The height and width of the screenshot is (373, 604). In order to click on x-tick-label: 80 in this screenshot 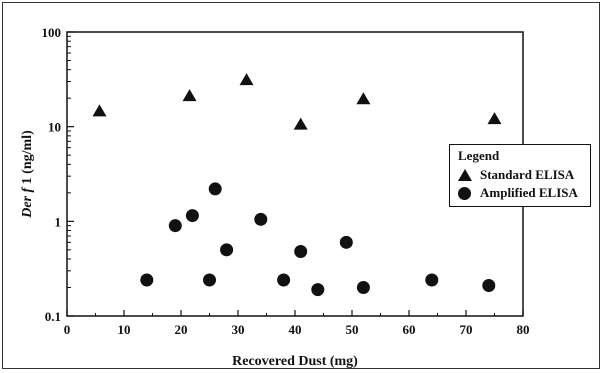, I will do `click(523, 329)`.